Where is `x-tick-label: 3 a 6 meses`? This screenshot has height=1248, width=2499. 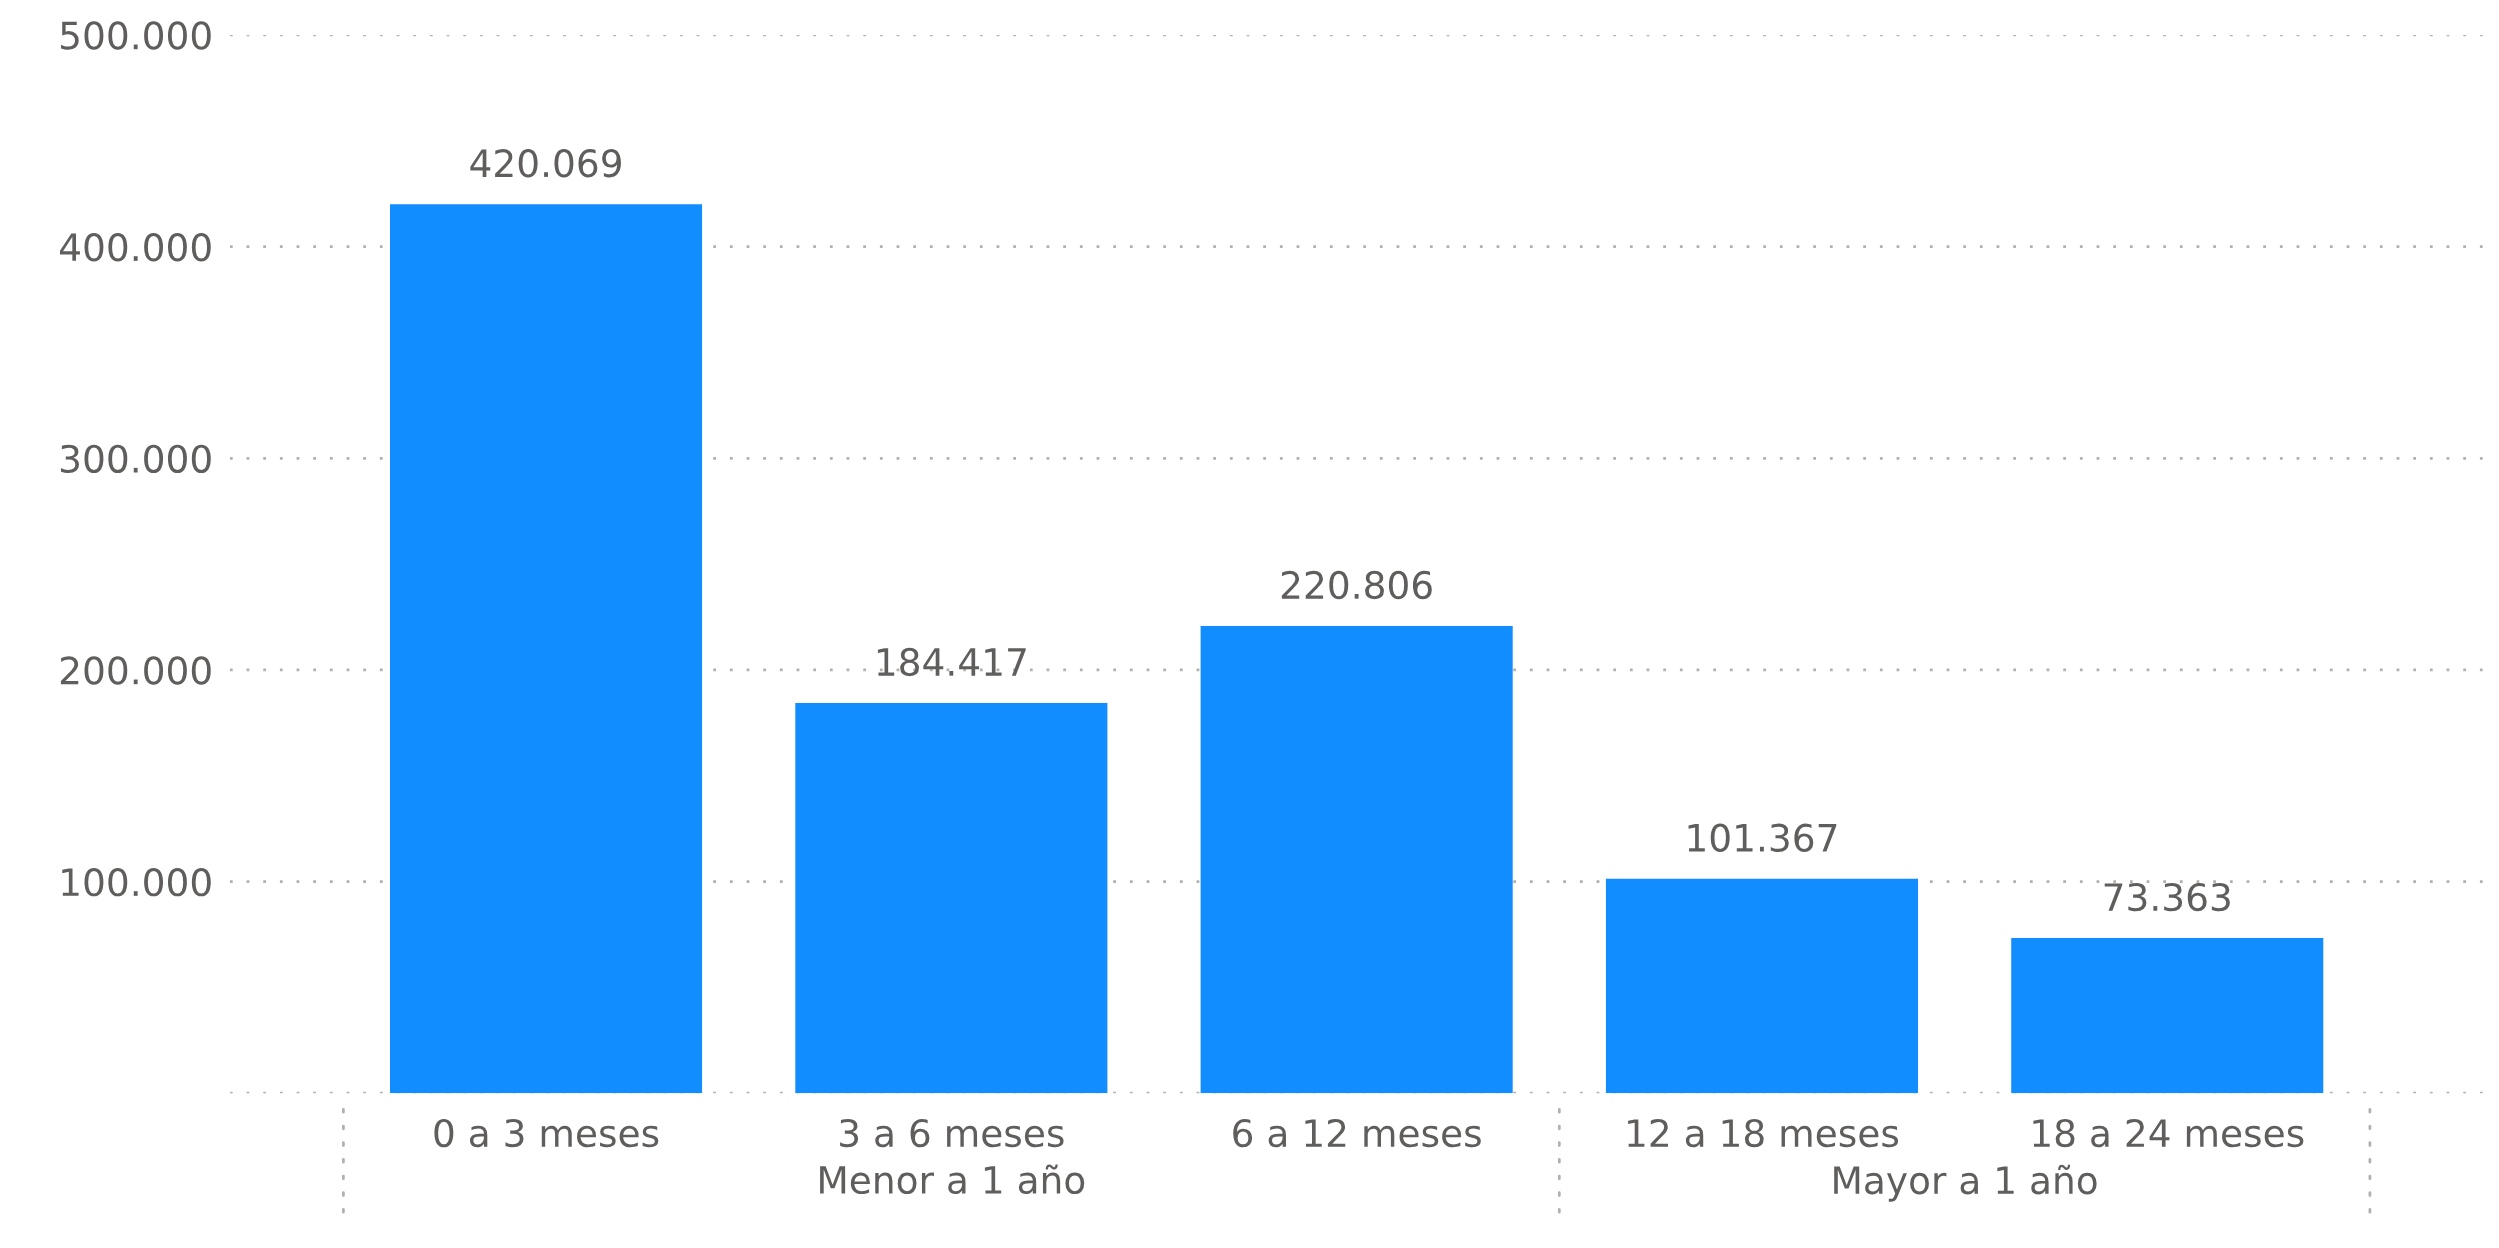 x-tick-label: 3 a 6 meses is located at coordinates (952, 1133).